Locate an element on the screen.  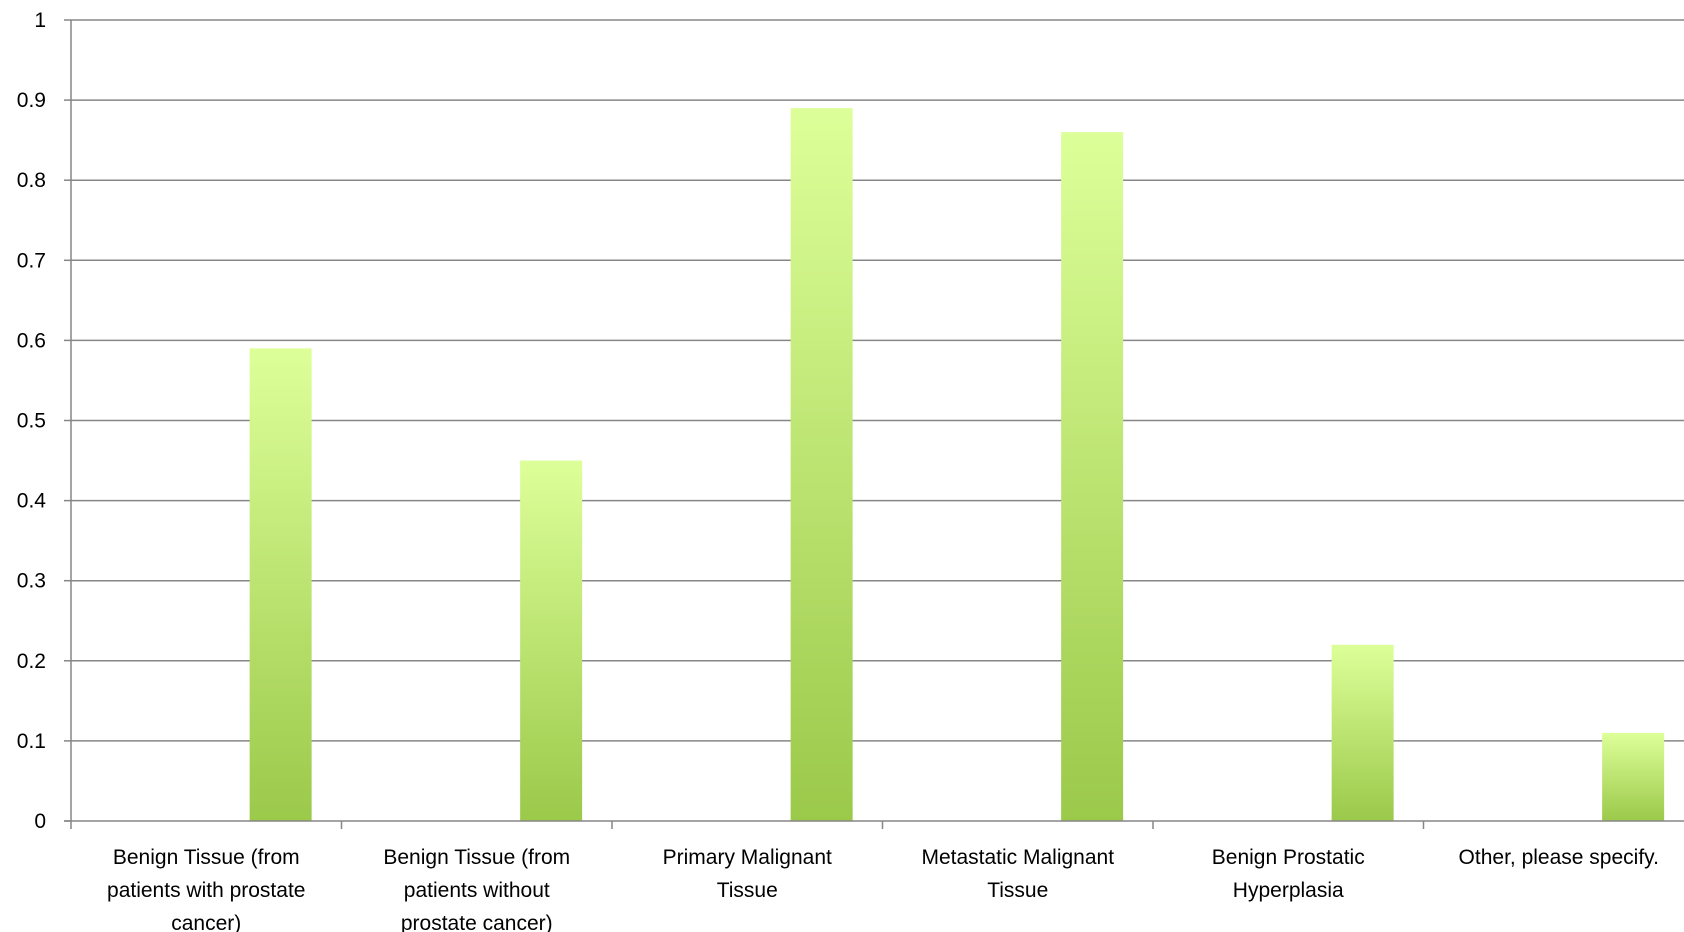
x-category-label-line: Metastatic Malignant is located at coordinates (1017, 857).